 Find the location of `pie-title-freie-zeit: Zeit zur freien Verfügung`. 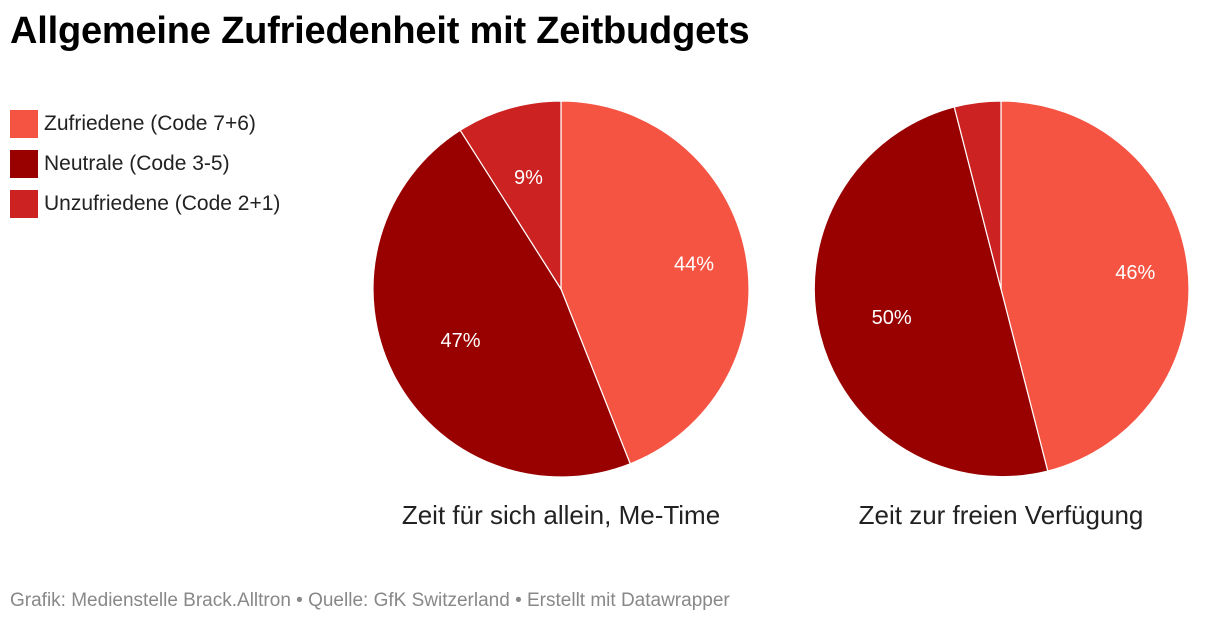

pie-title-freie-zeit: Zeit zur freien Verfügung is located at coordinates (1001, 515).